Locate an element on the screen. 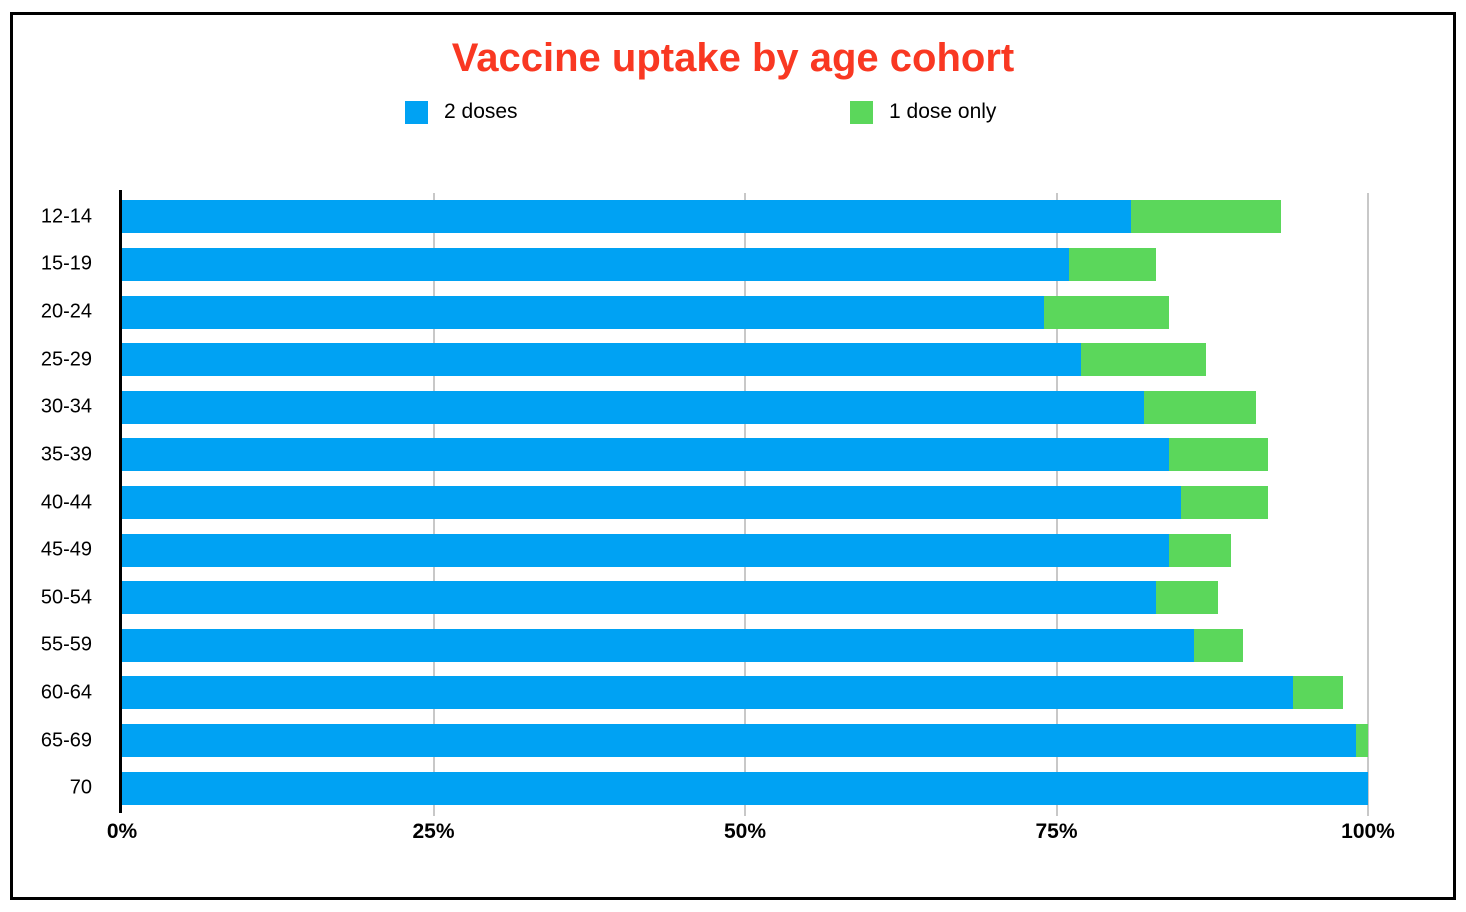 The width and height of the screenshot is (1466, 912). y-axis-label-70: 70 is located at coordinates (80, 787).